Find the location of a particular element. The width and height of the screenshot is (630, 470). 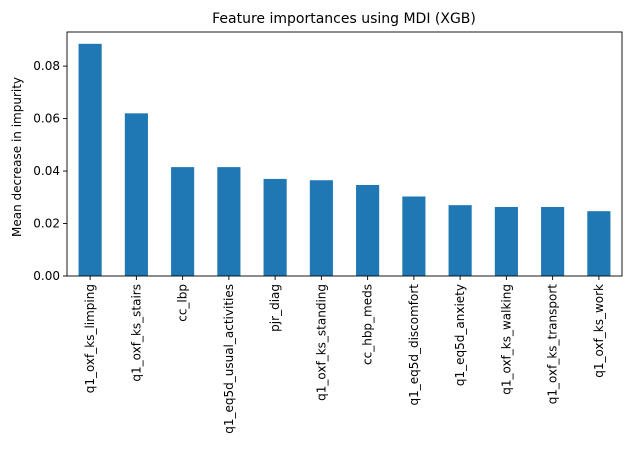

bar-q1_oxf_ks_standing is located at coordinates (321, 228).